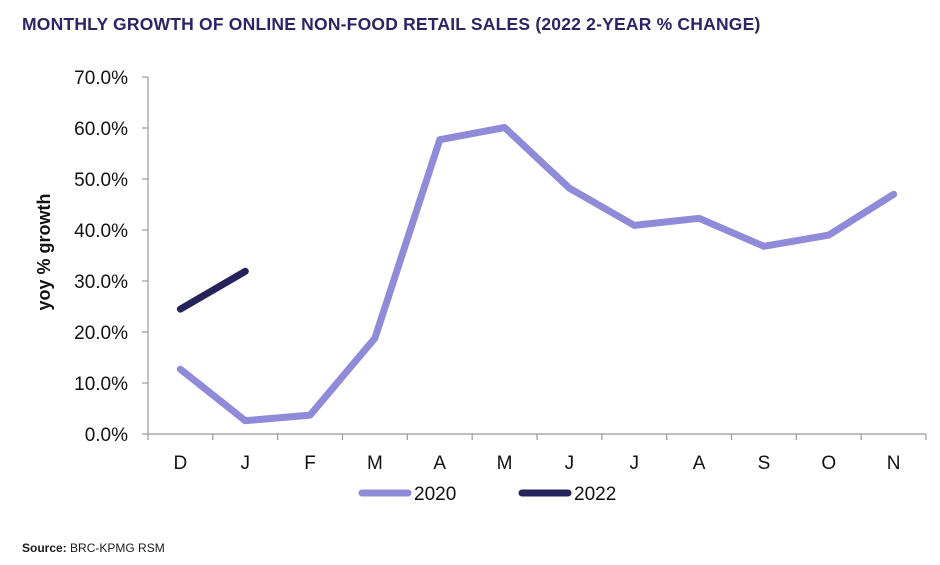 This screenshot has height=565, width=940. Describe the element at coordinates (828, 463) in the screenshot. I see `x-tick-label: O` at that location.